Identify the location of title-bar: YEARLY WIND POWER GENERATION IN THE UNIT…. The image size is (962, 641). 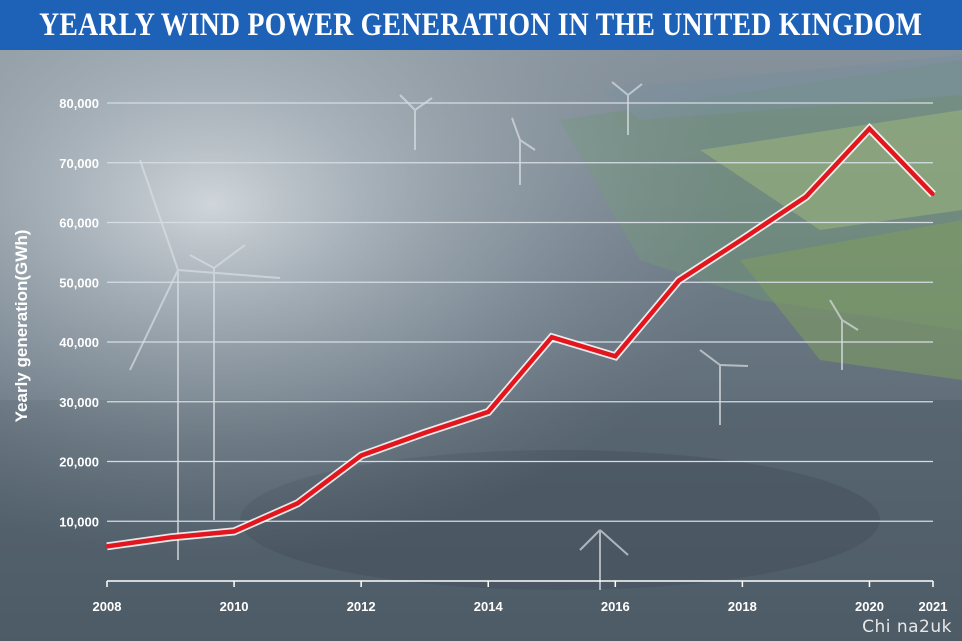
(481, 25).